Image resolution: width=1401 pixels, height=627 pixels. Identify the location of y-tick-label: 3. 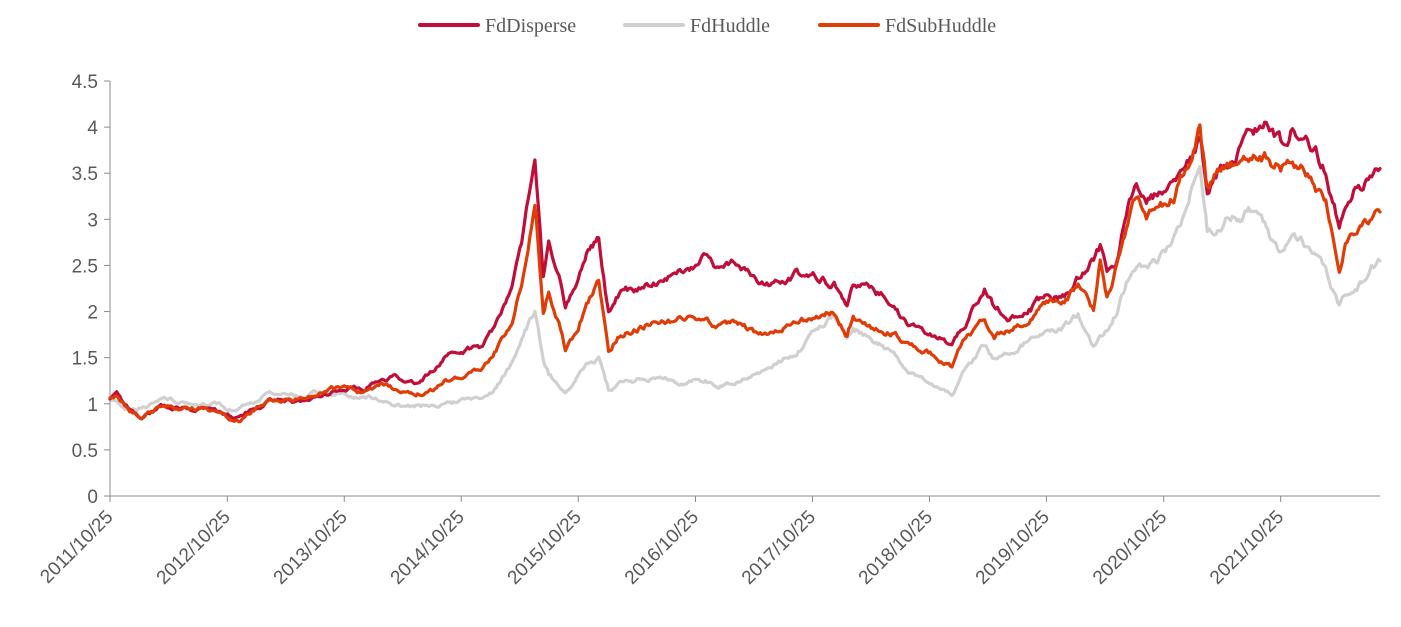
(92, 220).